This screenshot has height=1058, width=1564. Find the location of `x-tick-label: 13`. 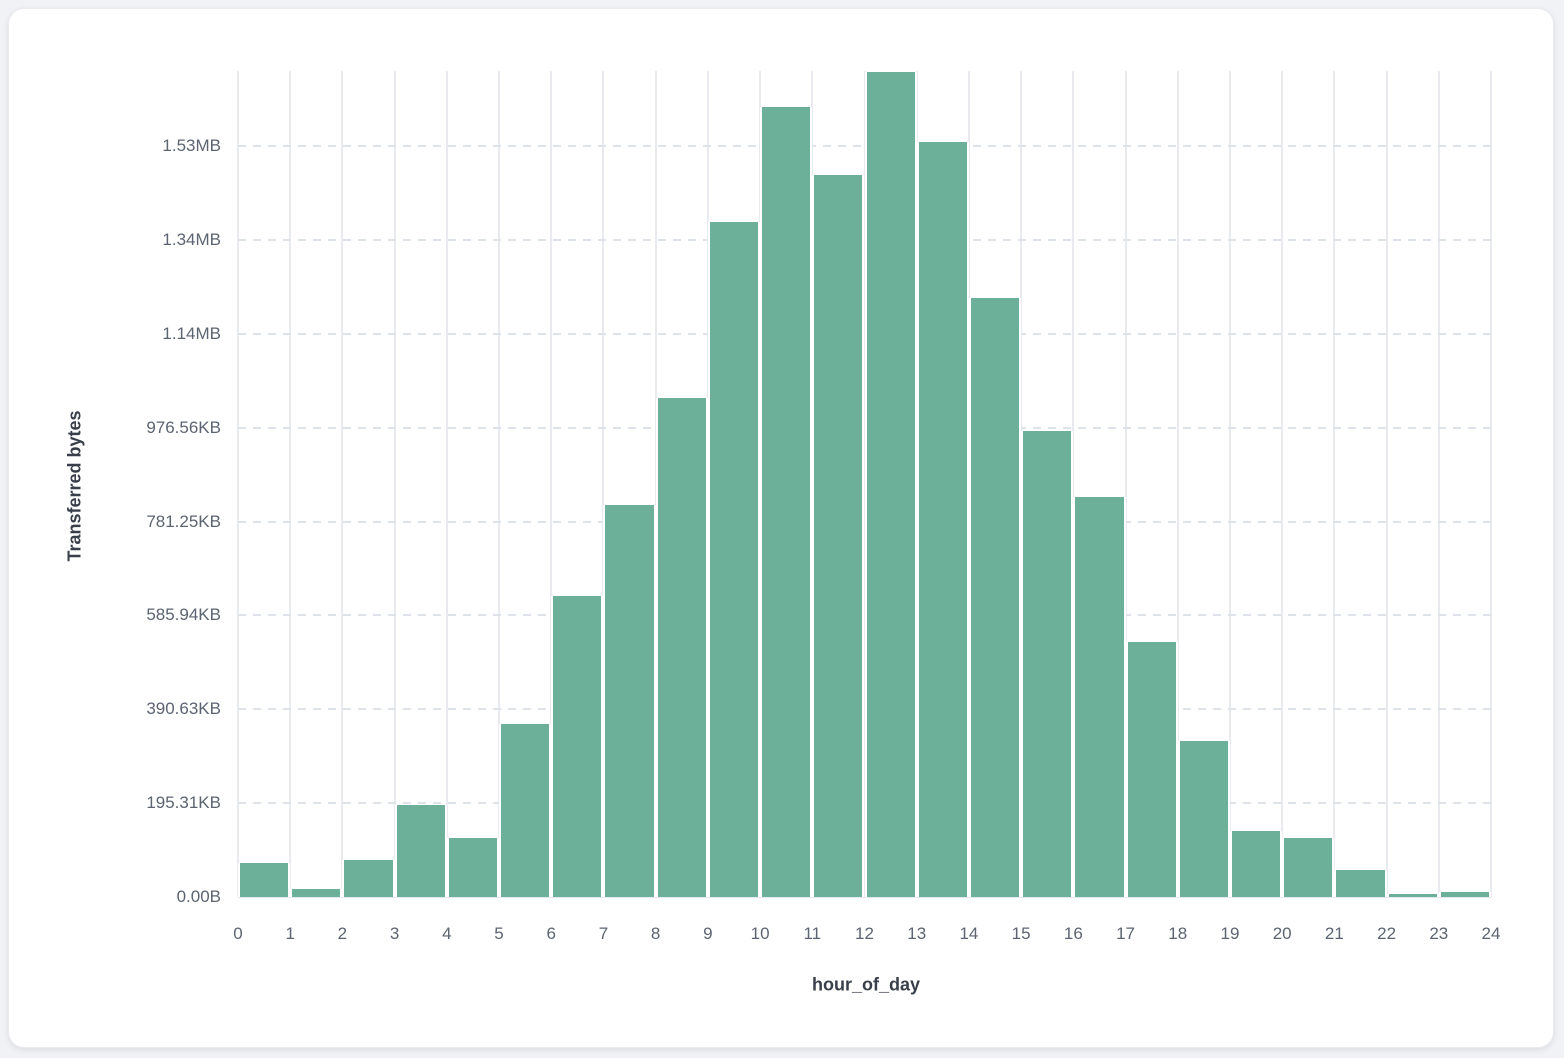

x-tick-label: 13 is located at coordinates (917, 933).